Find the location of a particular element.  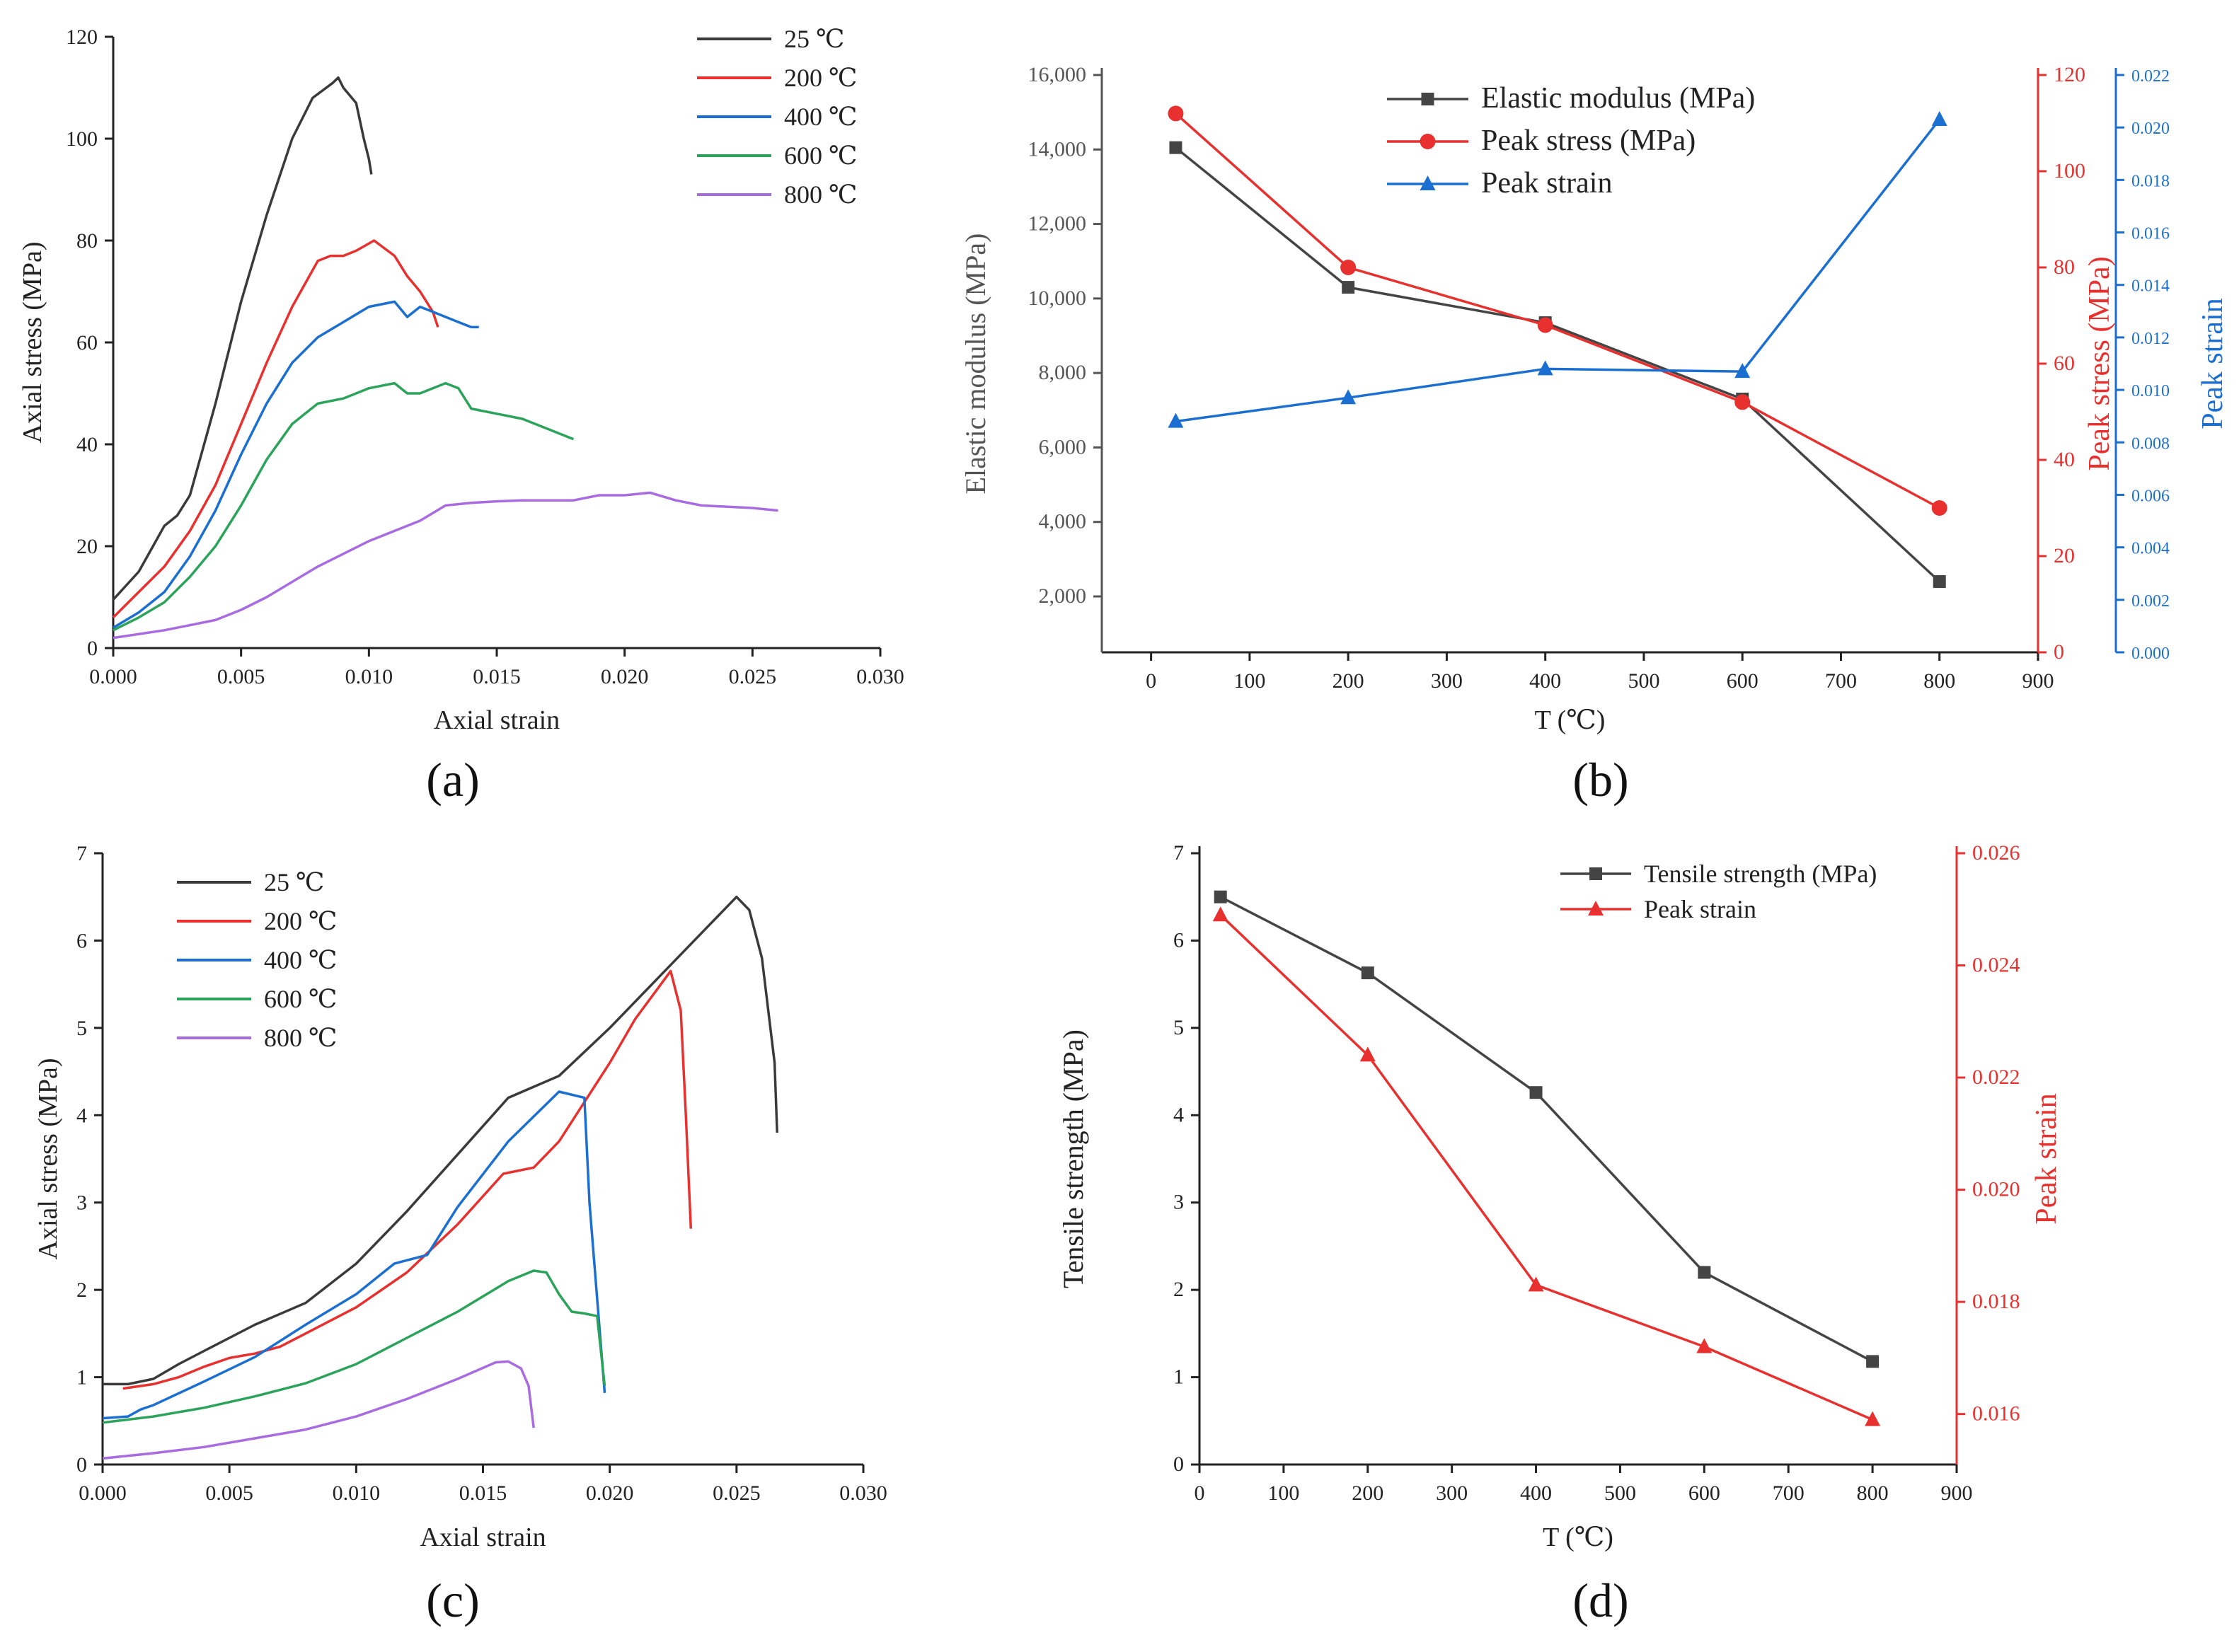

y-axis-title-1: Peak stress (MPa) is located at coordinates (2099, 363).